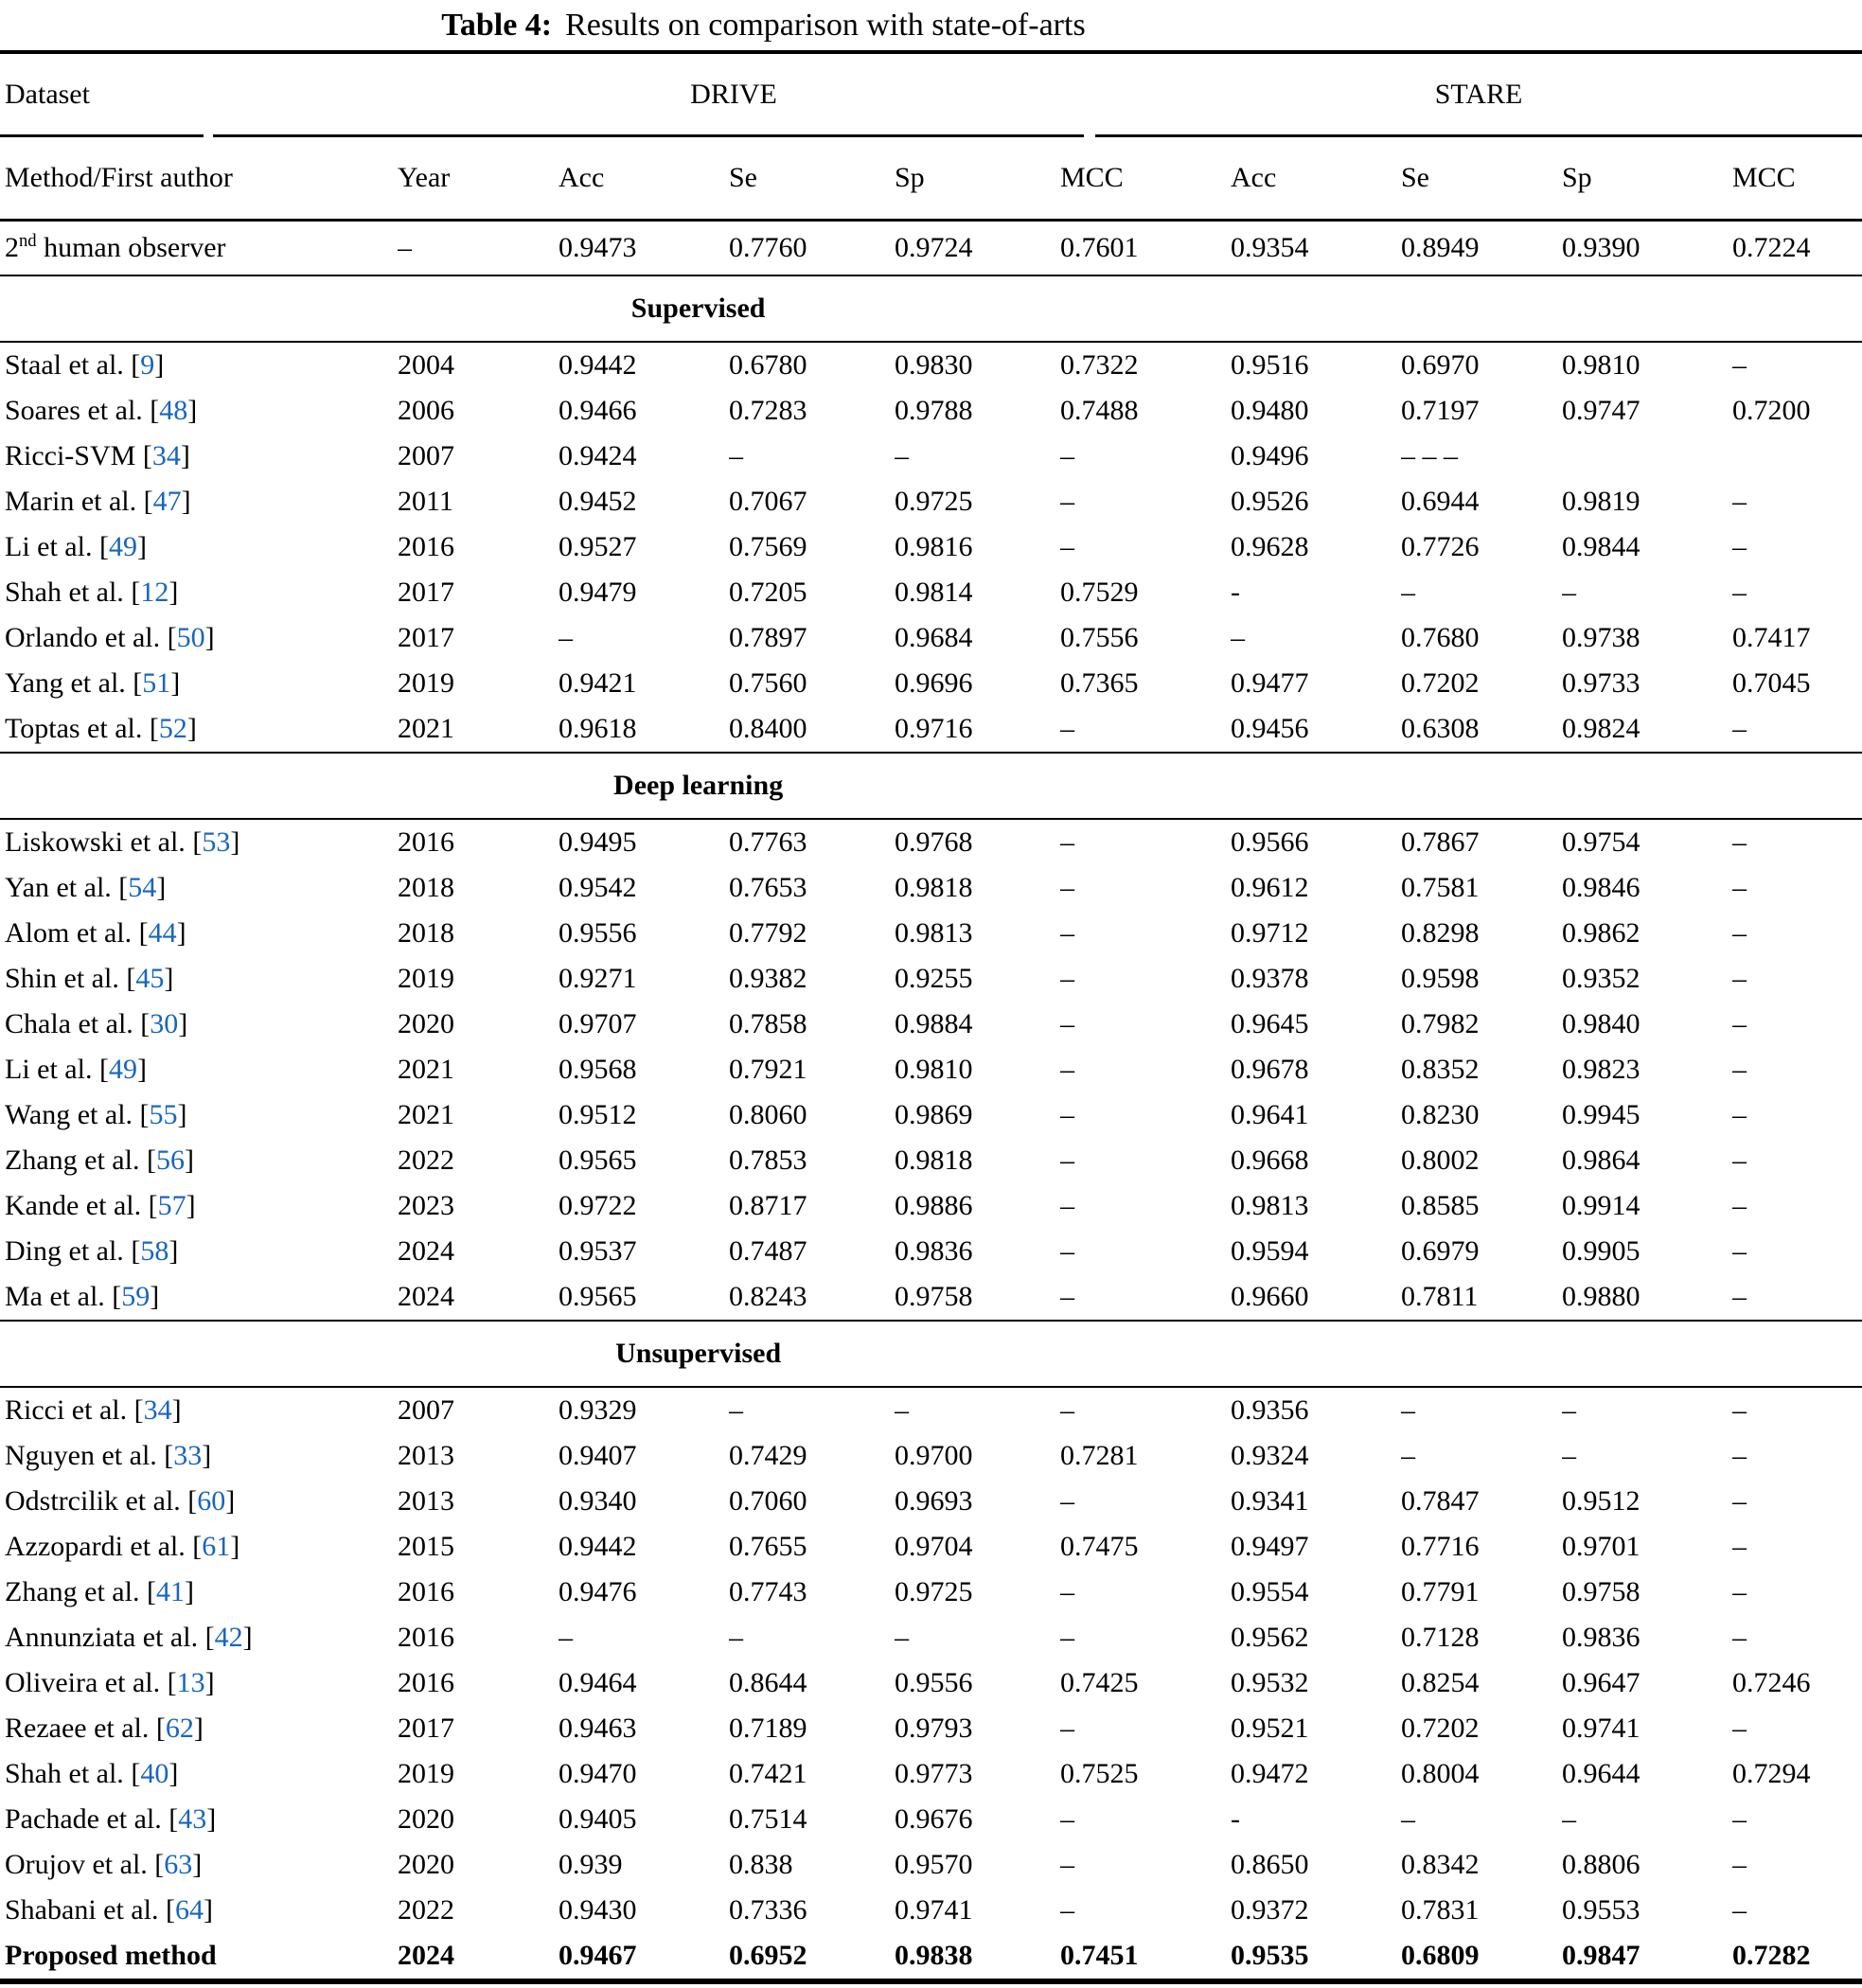  What do you see at coordinates (1270, 410) in the screenshot?
I see `metric-cell: 0.9480` at bounding box center [1270, 410].